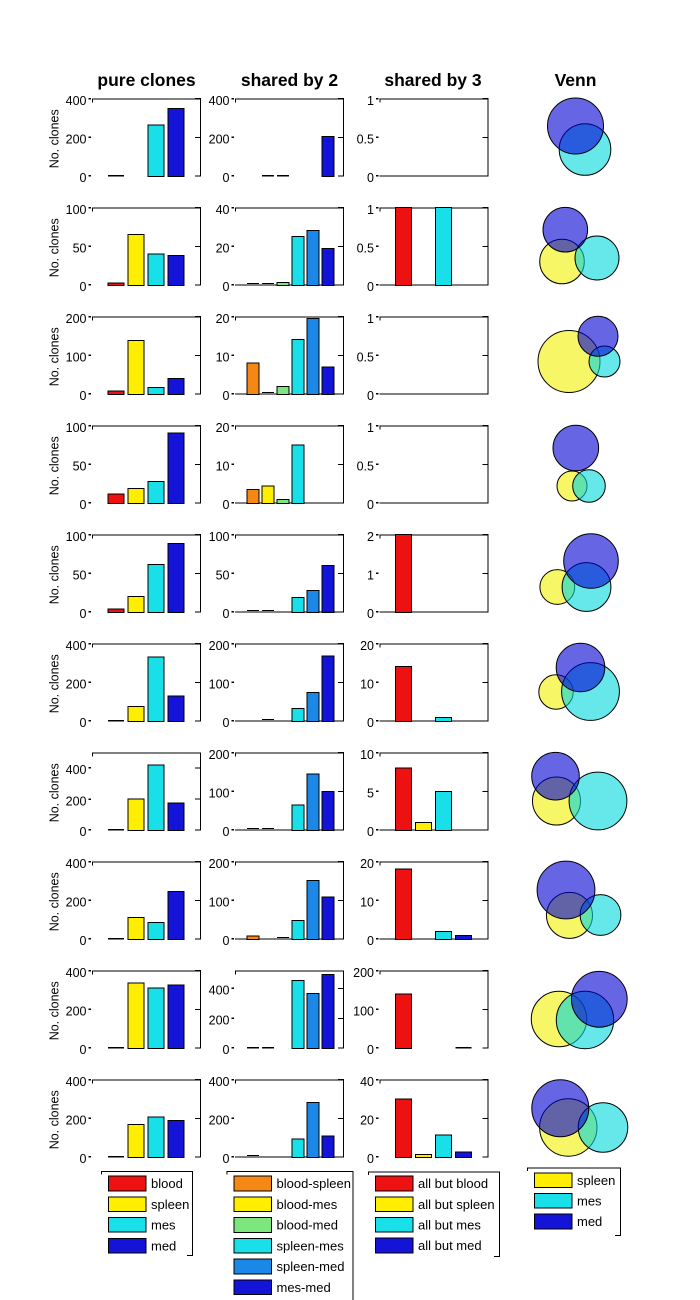 The width and height of the screenshot is (700, 1300). What do you see at coordinates (433, 80) in the screenshot?
I see `svg-text: shared by 3` at bounding box center [433, 80].